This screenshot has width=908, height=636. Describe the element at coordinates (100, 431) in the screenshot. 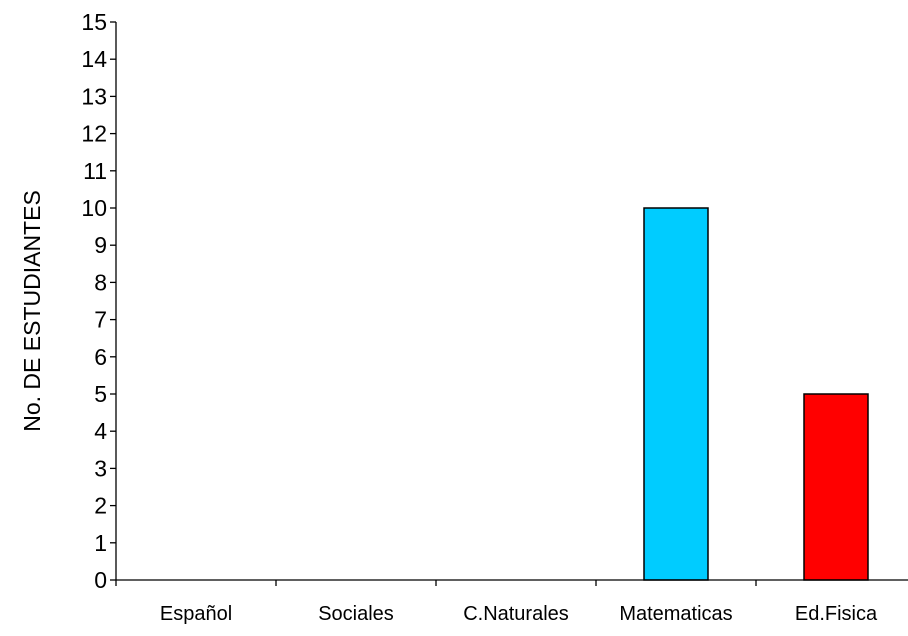

I see `y-tick-label: 4` at that location.